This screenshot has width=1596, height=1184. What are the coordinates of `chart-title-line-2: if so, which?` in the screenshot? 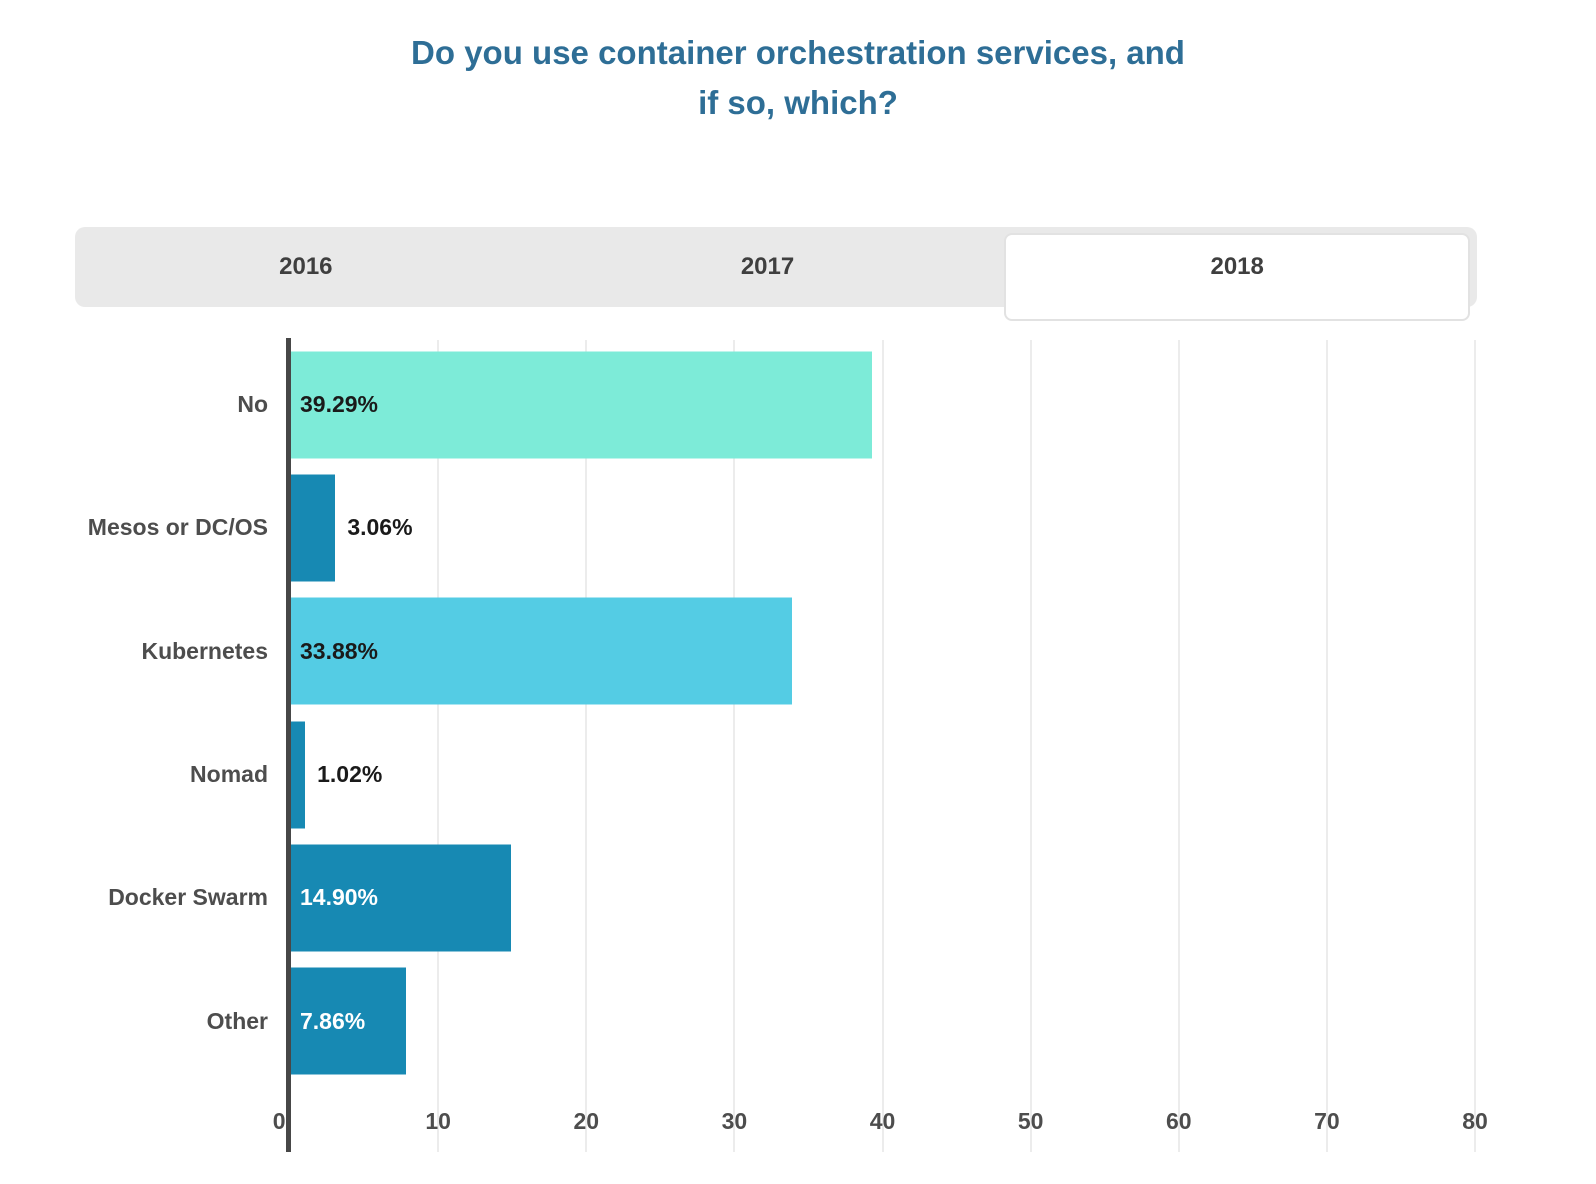 It's located at (798, 102).